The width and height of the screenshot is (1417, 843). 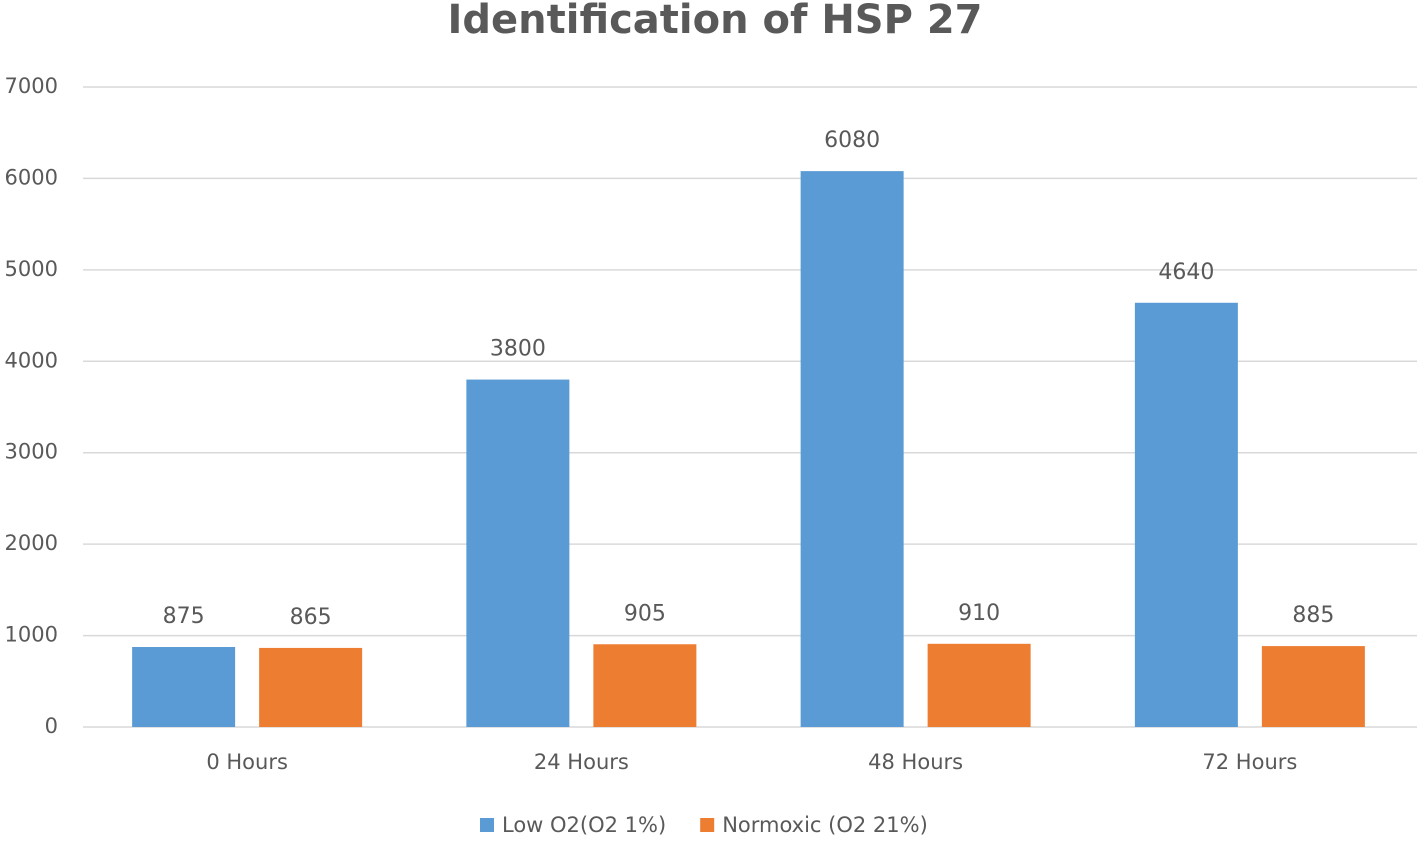 I want to click on x-tick-label: 48 Hours, so click(x=915, y=762).